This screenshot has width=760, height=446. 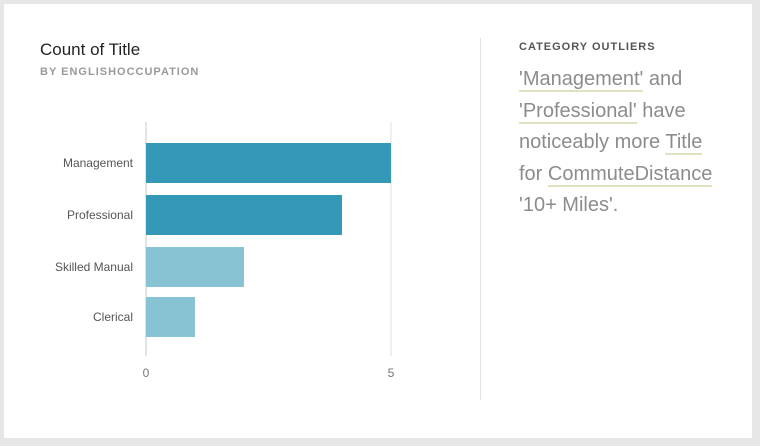 What do you see at coordinates (90, 49) in the screenshot?
I see `chart-title: Count of Title` at bounding box center [90, 49].